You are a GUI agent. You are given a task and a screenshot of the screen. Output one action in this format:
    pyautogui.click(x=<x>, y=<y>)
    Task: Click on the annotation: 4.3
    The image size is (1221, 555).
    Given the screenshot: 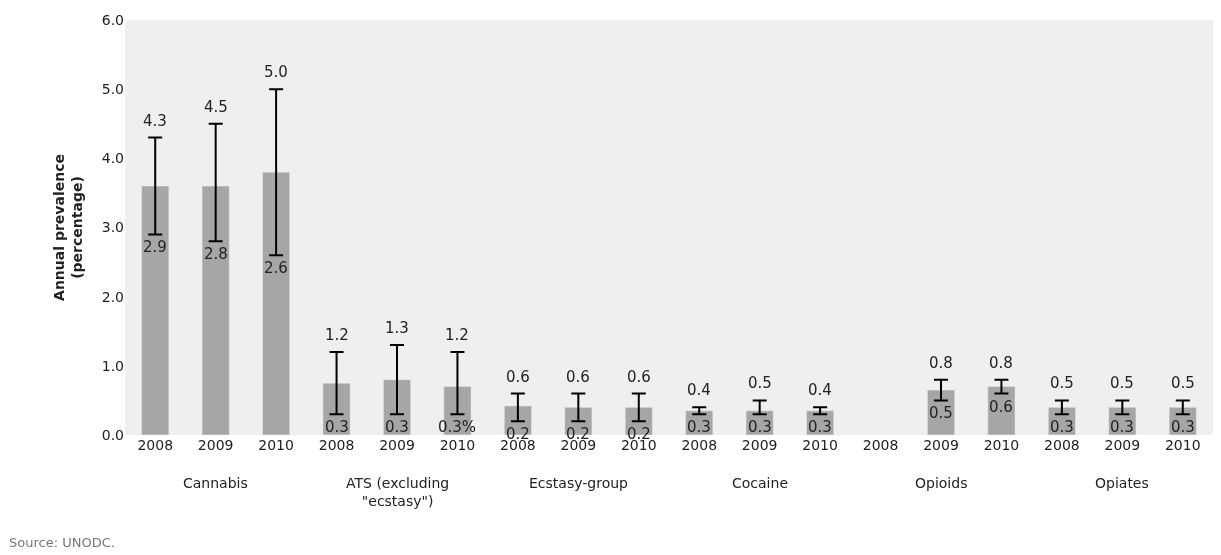 What is the action you would take?
    pyautogui.click(x=155, y=121)
    